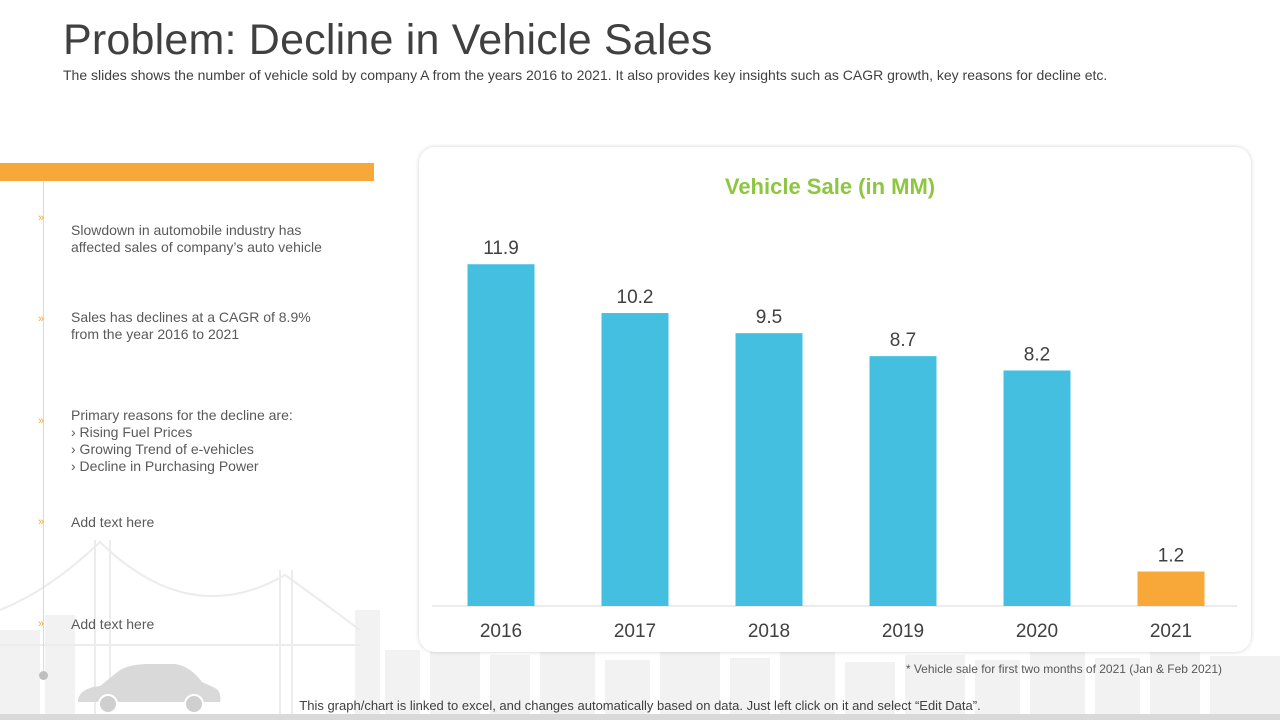 The image size is (1280, 720). I want to click on bar-2020, so click(1037, 488).